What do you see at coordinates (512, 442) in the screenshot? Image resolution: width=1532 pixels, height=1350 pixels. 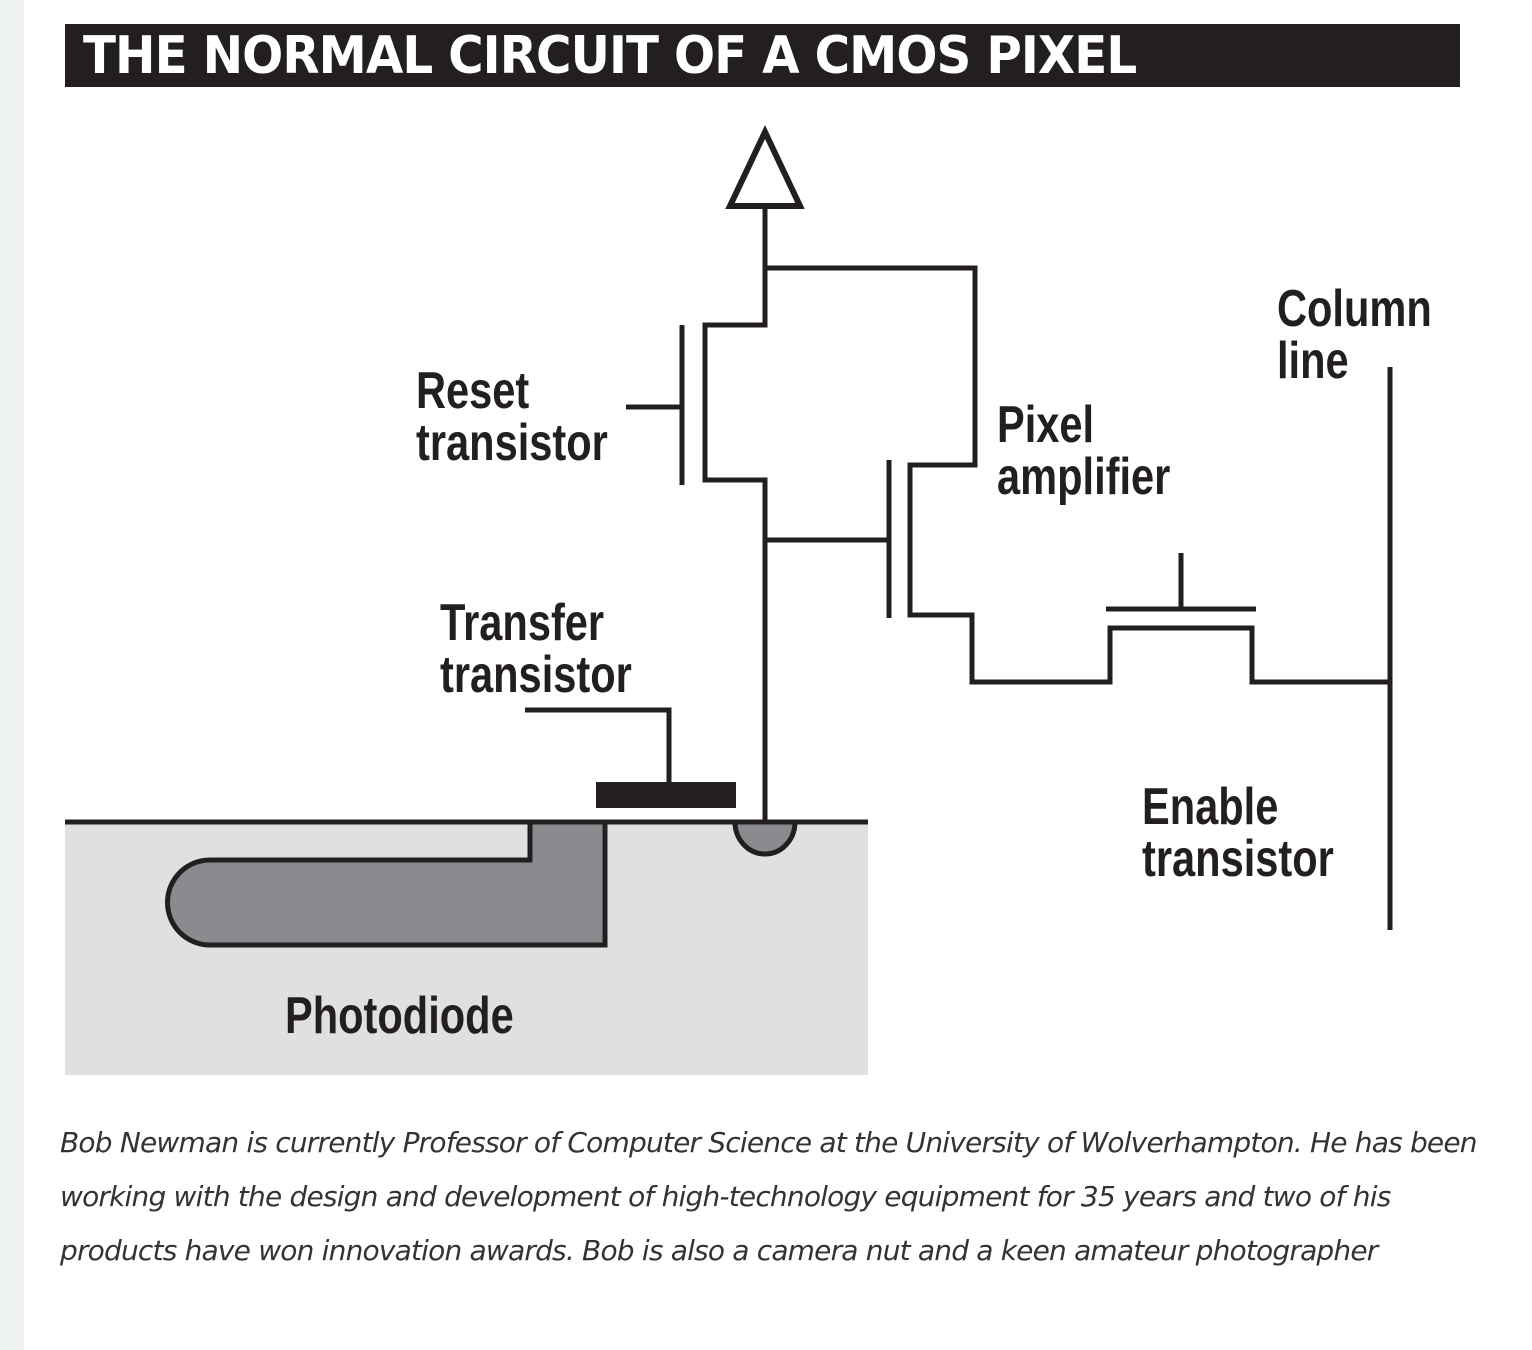 I see `reset-label-2: transistor` at bounding box center [512, 442].